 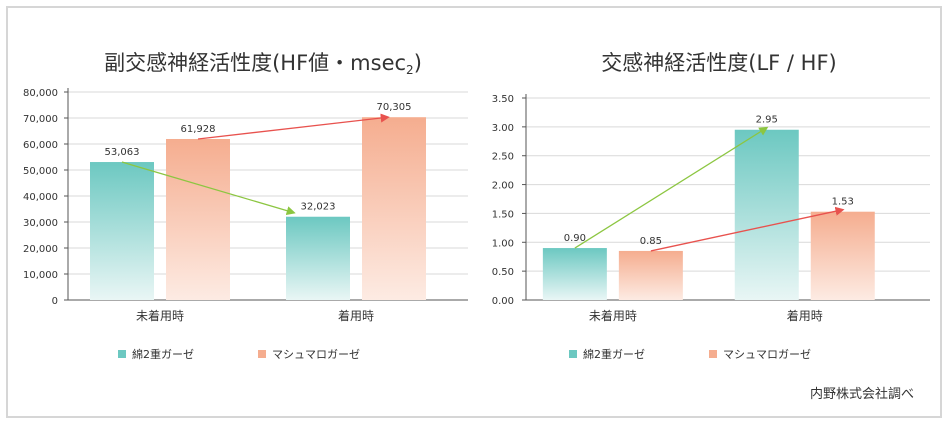 I want to click on y-tick-label: 2.50, so click(x=503, y=157).